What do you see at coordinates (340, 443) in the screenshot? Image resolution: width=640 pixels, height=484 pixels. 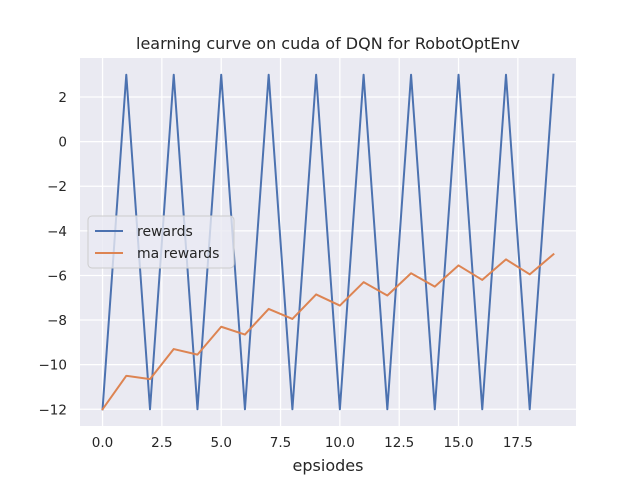 I see `x-tick-label: 10.0` at bounding box center [340, 443].